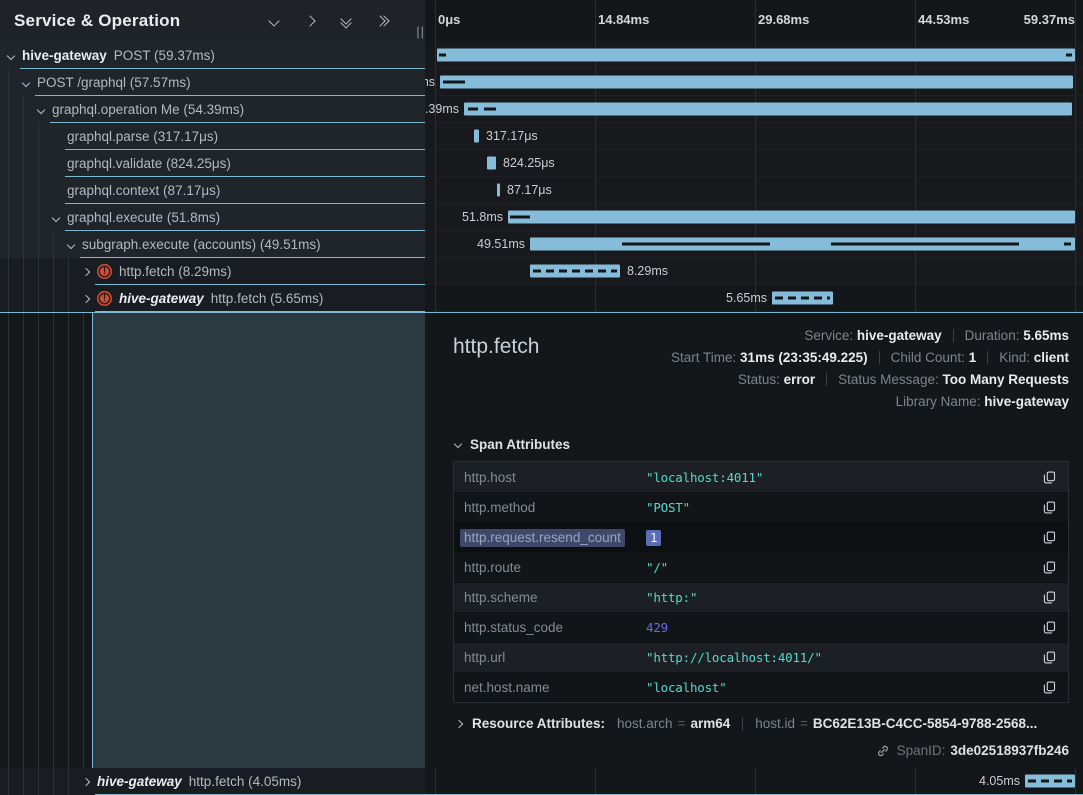 The height and width of the screenshot is (795, 1083). I want to click on overview-line: Library Name: hive-gateway, so click(870, 402).